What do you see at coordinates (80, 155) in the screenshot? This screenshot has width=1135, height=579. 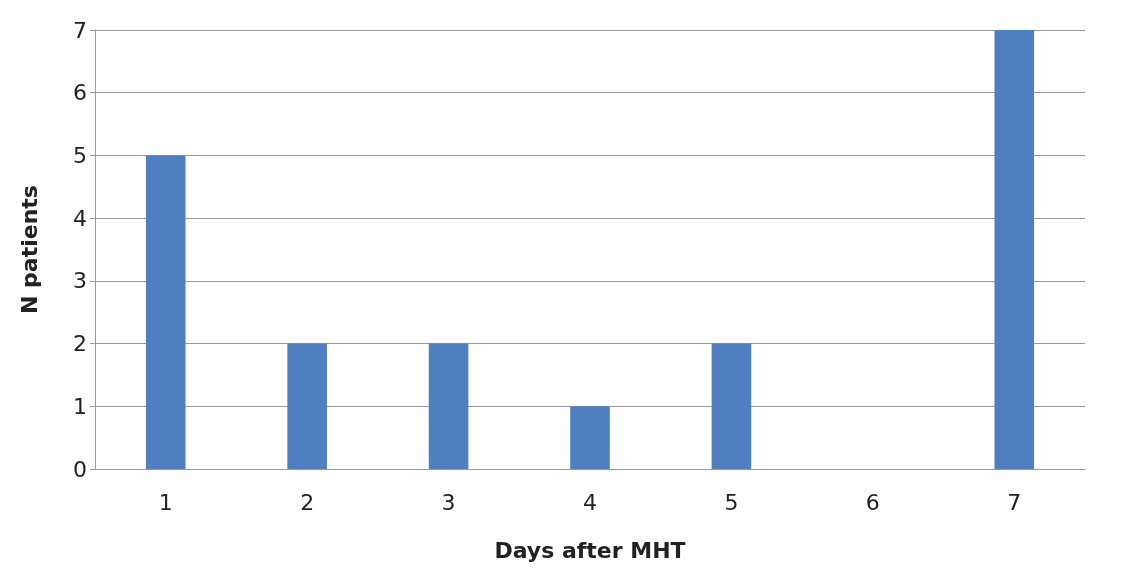 I see `y-tick-label: 5` at bounding box center [80, 155].